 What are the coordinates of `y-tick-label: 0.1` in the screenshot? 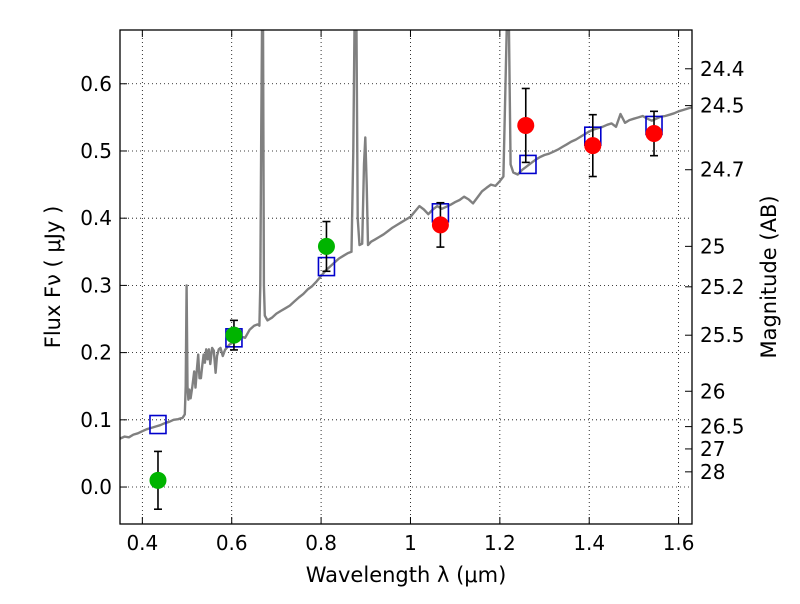 It's located at (96, 420).